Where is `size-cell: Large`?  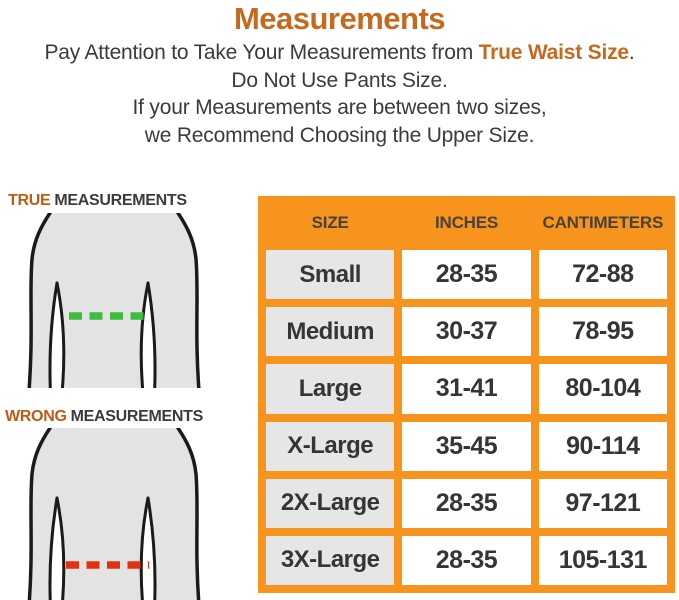
size-cell: Large is located at coordinates (330, 389).